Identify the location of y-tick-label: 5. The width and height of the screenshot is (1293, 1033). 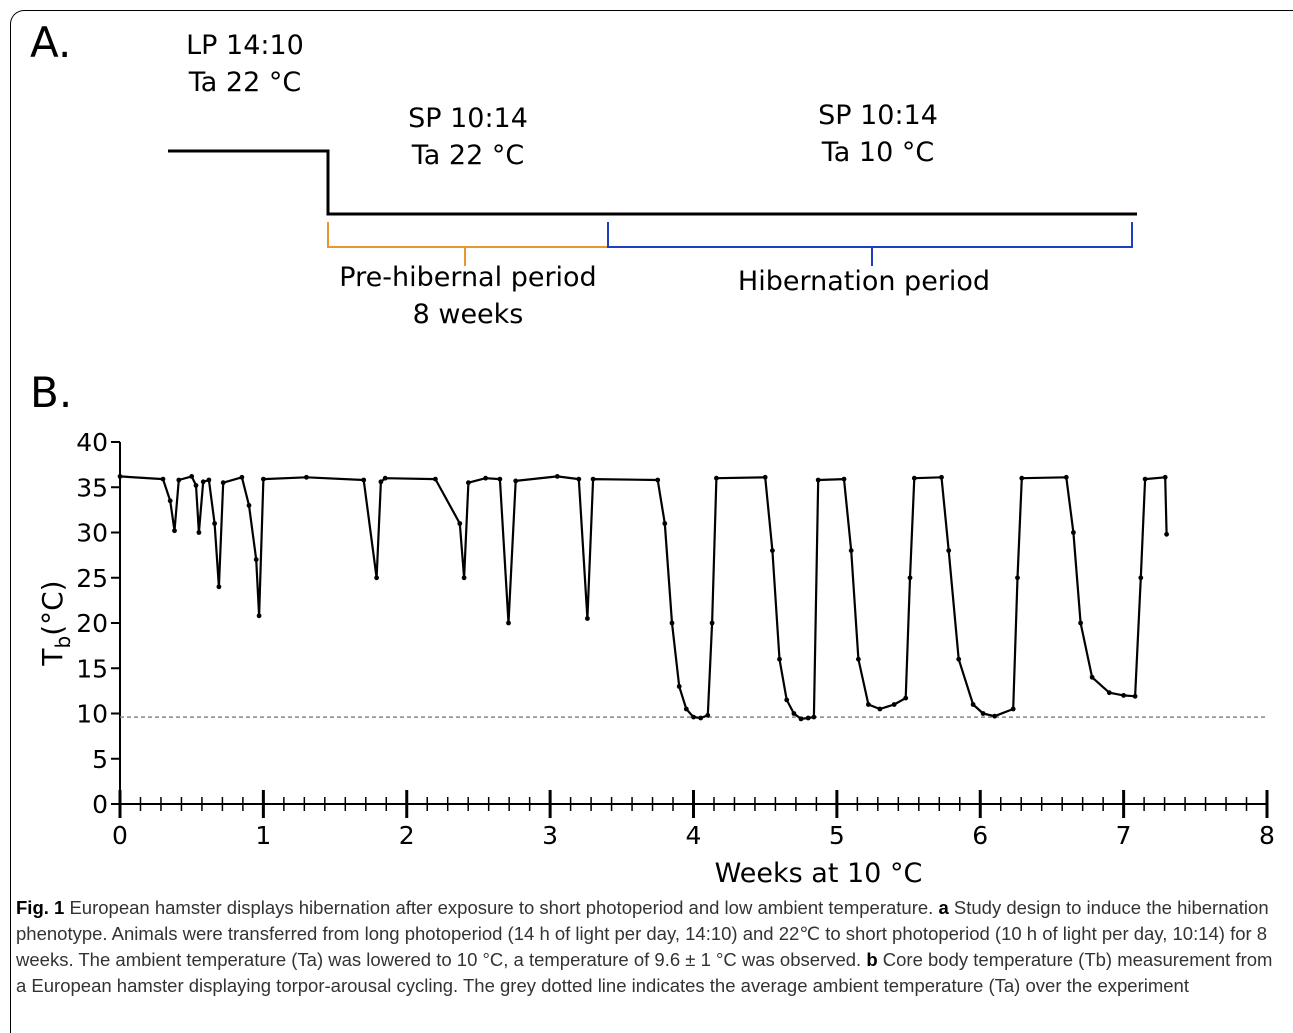
(100, 759).